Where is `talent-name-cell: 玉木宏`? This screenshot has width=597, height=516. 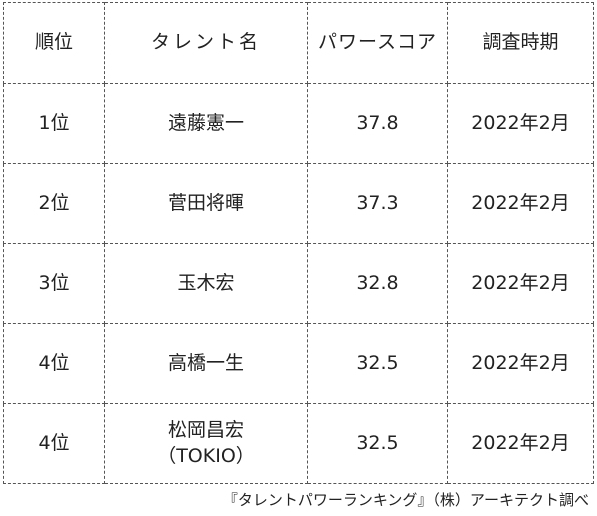 talent-name-cell: 玉木宏 is located at coordinates (206, 283).